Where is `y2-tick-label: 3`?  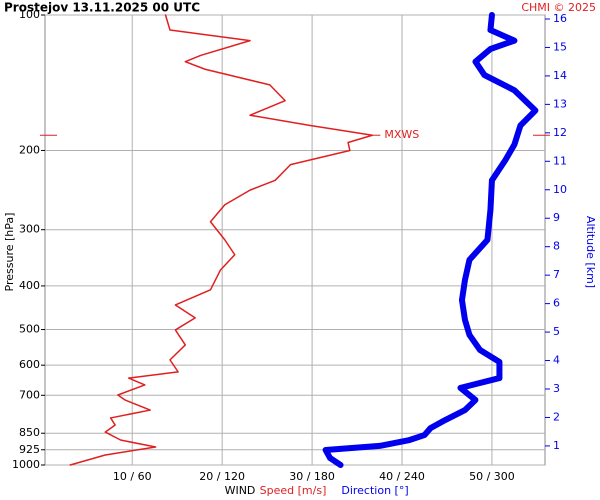 y2-tick-label: 3 is located at coordinates (556, 388).